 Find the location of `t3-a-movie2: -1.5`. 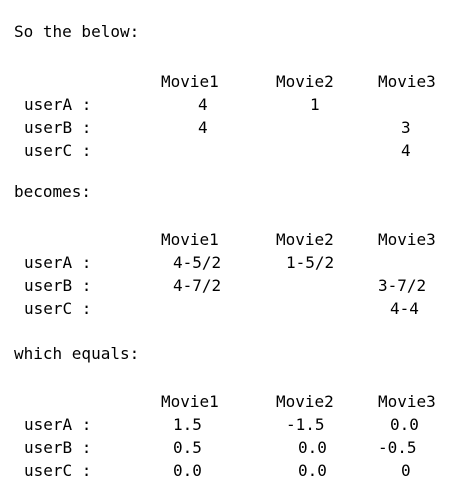

t3-a-movie2: -1.5 is located at coordinates (305, 424).